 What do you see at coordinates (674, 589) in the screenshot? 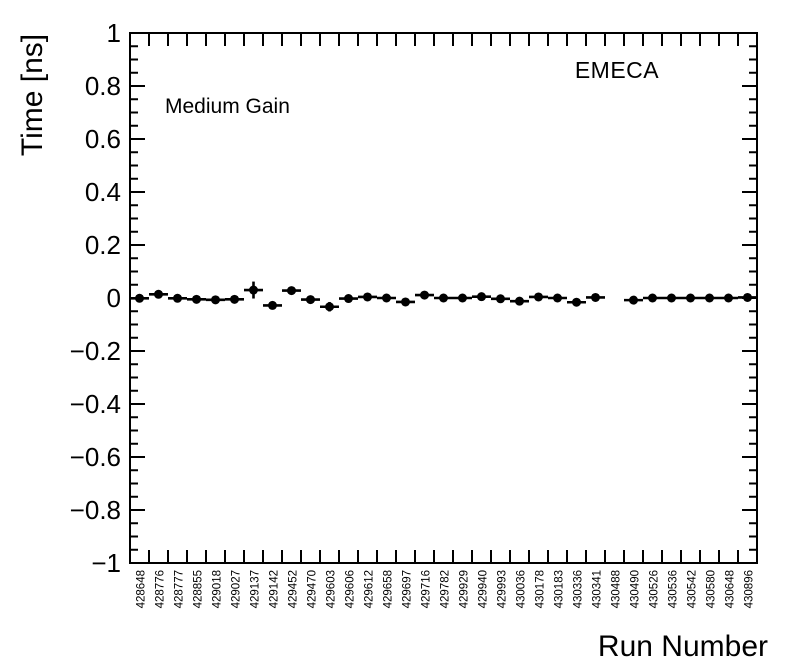
I see `x-tick-label: 430536` at bounding box center [674, 589].